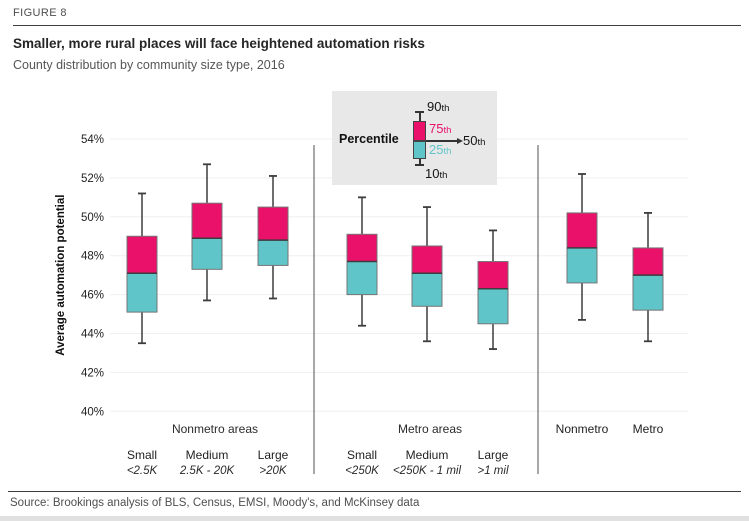 This screenshot has width=749, height=521. I want to click on legend-label-75th: 75th, so click(440, 128).